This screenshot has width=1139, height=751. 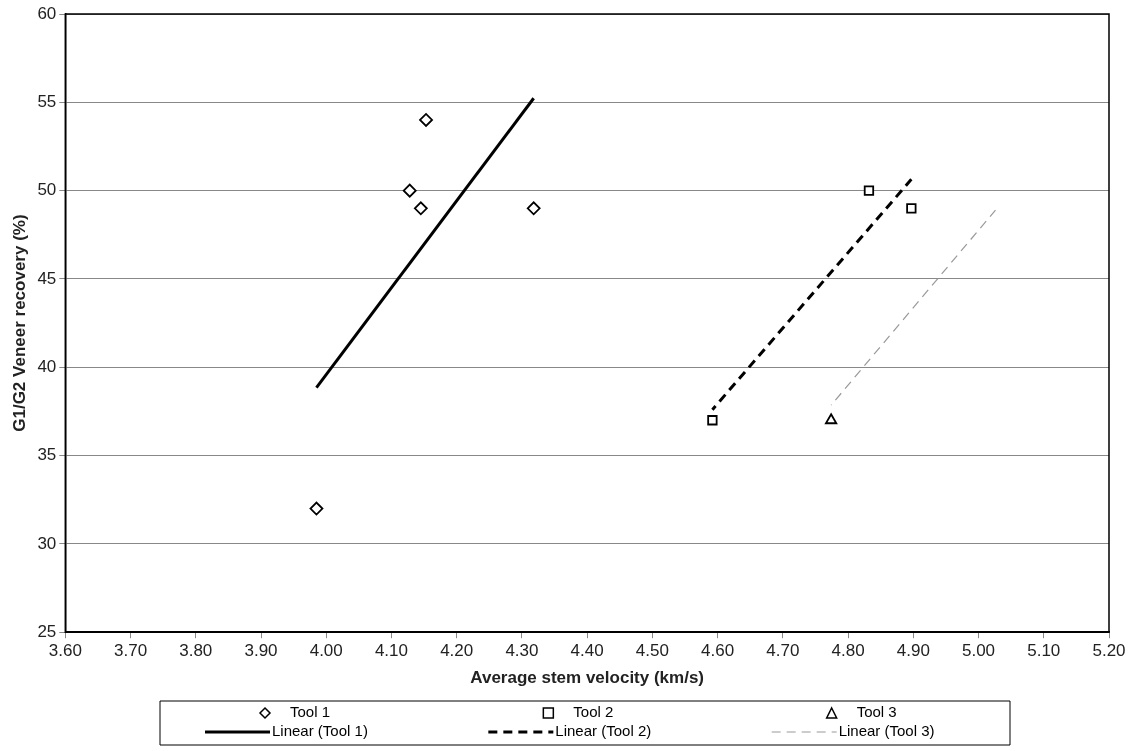 What do you see at coordinates (848, 651) in the screenshot?
I see `x-tick-label: 4.80` at bounding box center [848, 651].